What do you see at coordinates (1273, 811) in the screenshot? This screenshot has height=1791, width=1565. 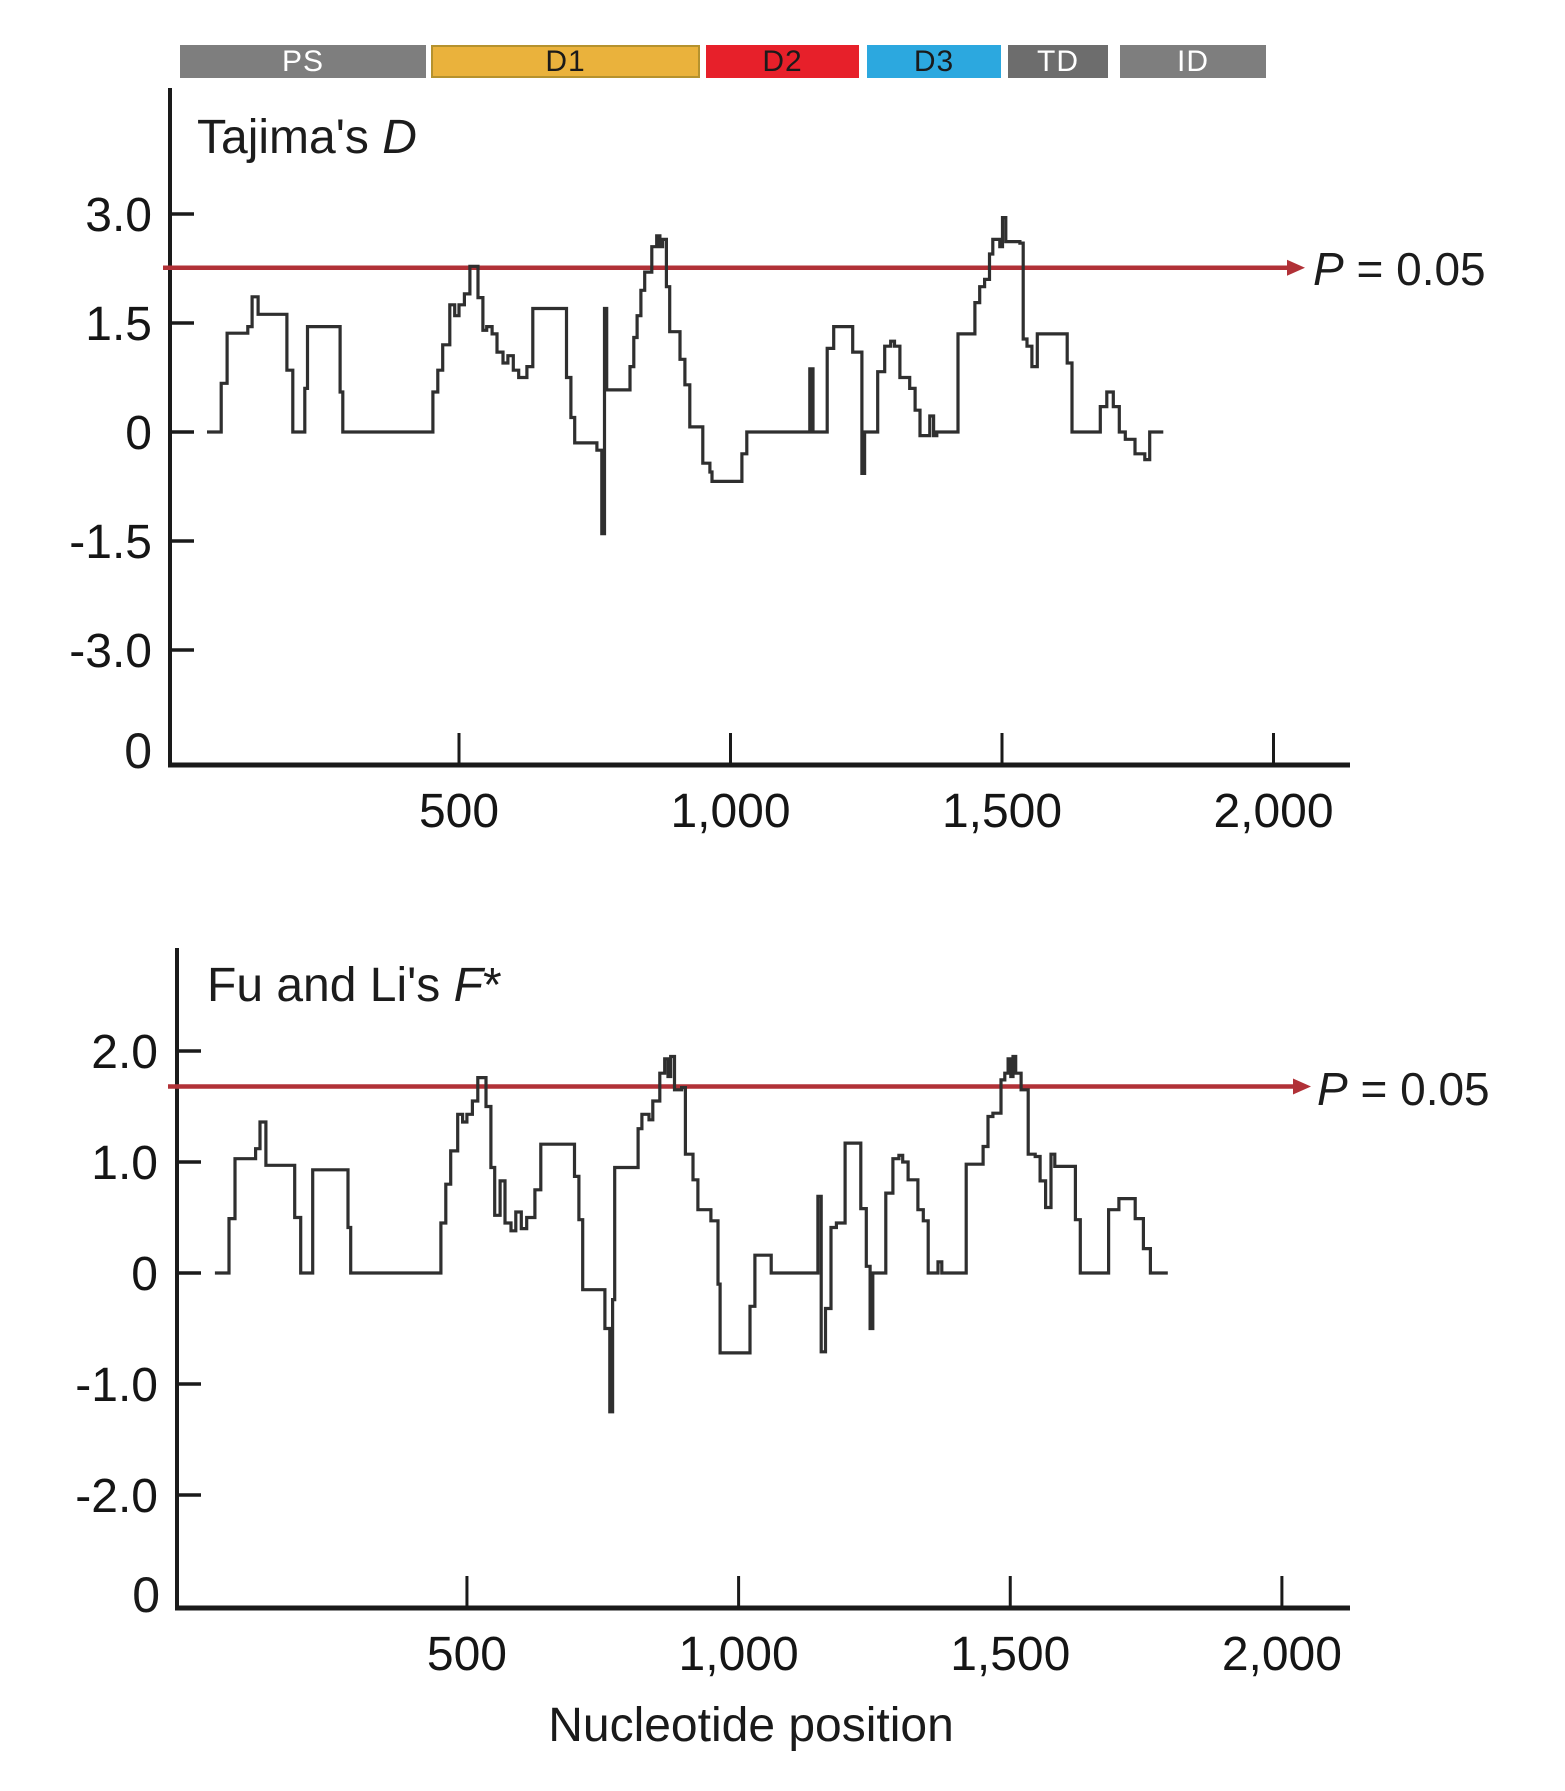 I see `tajimas-d-x-tick-label: 2,000` at bounding box center [1273, 811].